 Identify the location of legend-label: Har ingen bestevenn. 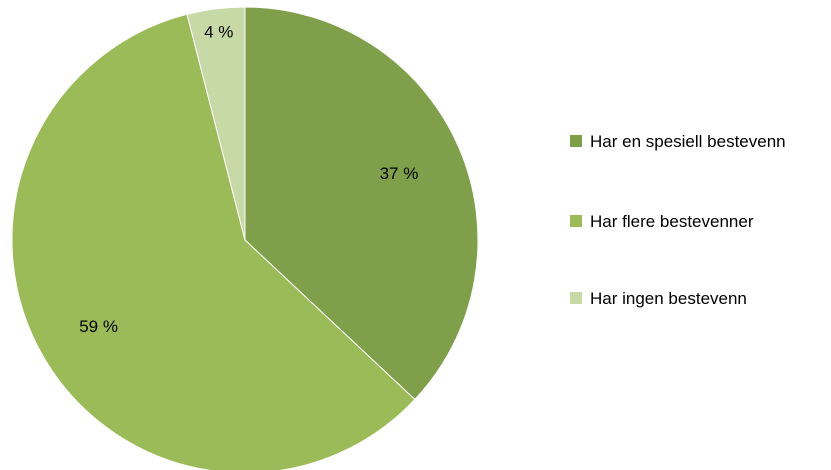
(668, 298).